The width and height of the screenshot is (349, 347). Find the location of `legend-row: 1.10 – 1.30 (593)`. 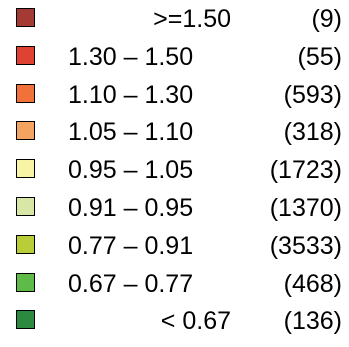

legend-row: 1.10 – 1.30 (593) is located at coordinates (174, 95).